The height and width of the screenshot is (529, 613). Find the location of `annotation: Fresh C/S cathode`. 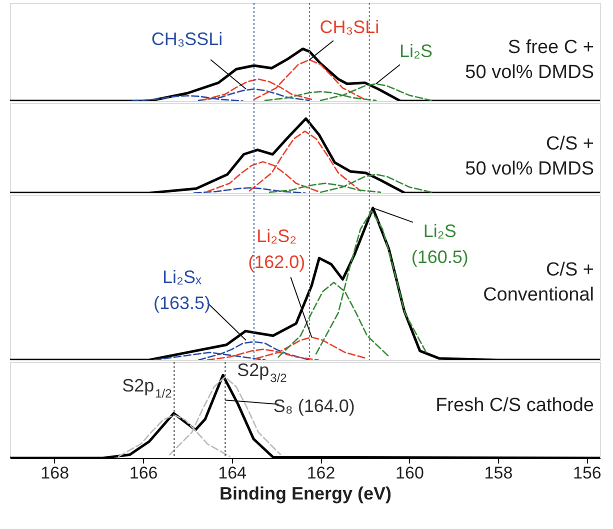

annotation: Fresh C/S cathode is located at coordinates (515, 405).